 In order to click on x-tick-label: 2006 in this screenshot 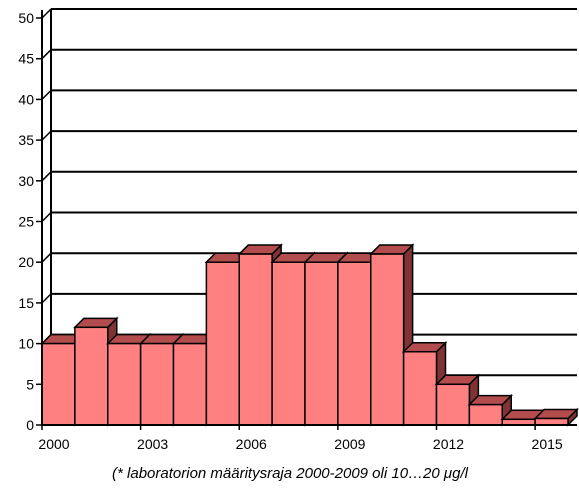, I will do `click(251, 444)`.